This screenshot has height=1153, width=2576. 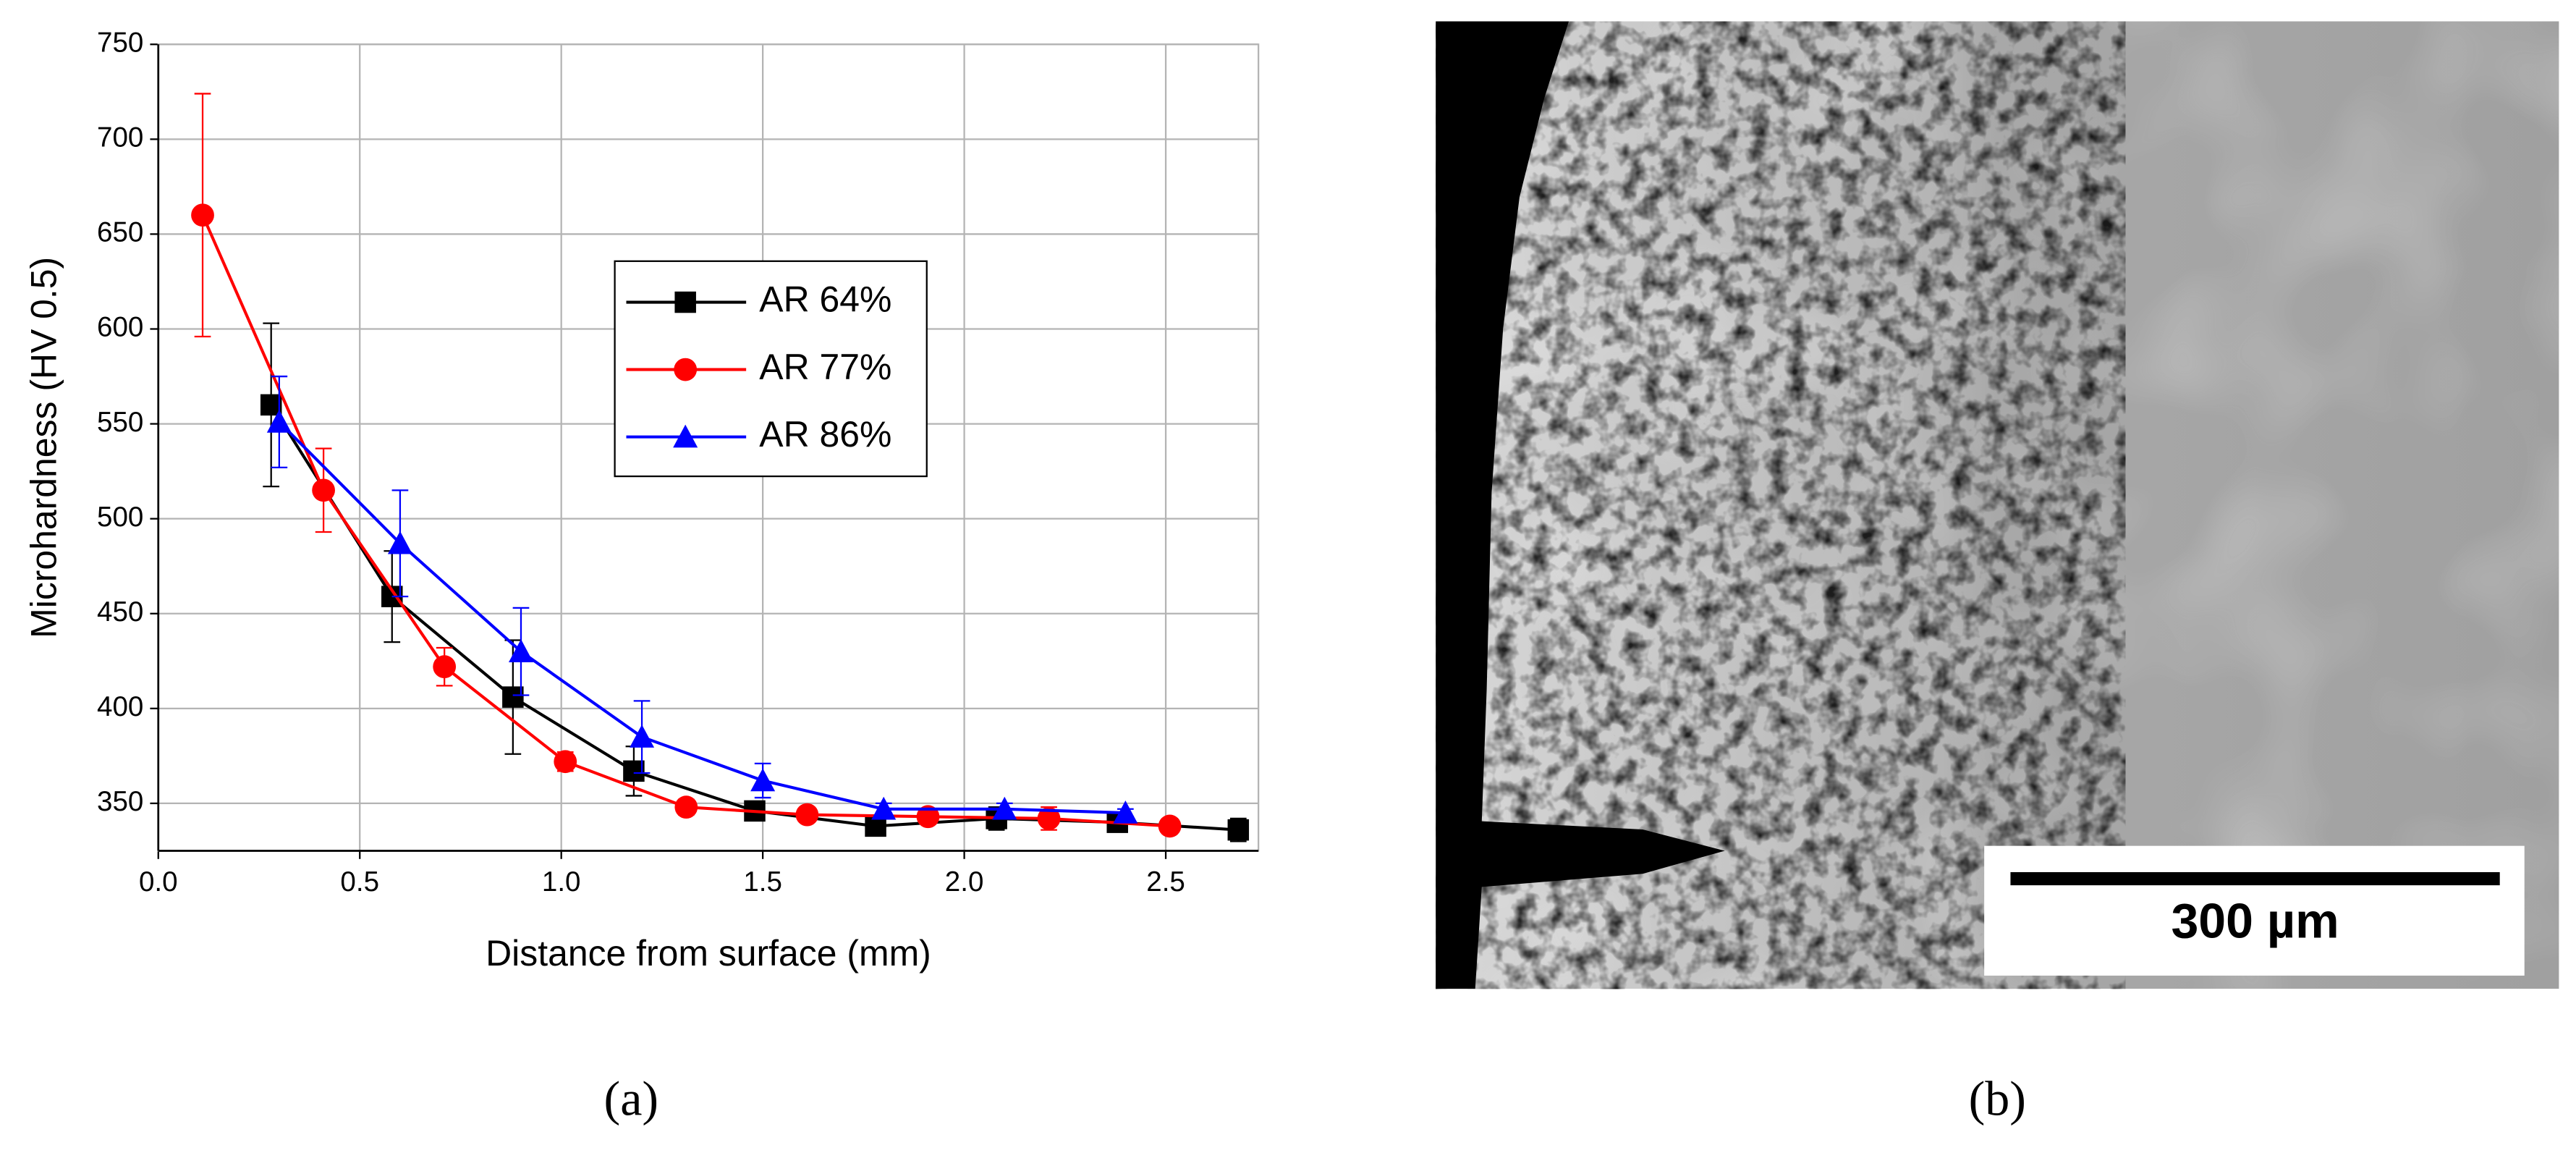 What do you see at coordinates (2255, 879) in the screenshot?
I see `scale-bar` at bounding box center [2255, 879].